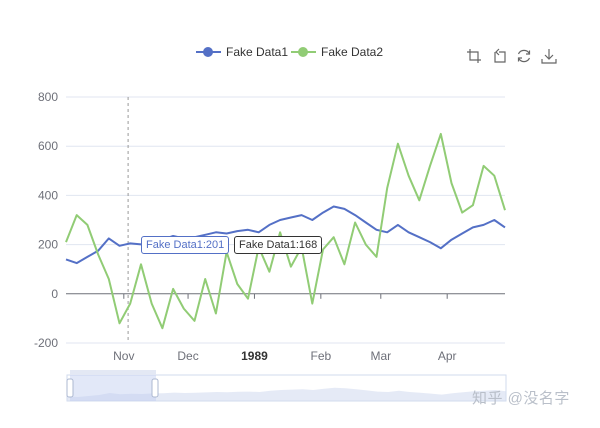 This screenshot has width=600, height=428. I want to click on x-tick-label: Feb, so click(320, 356).